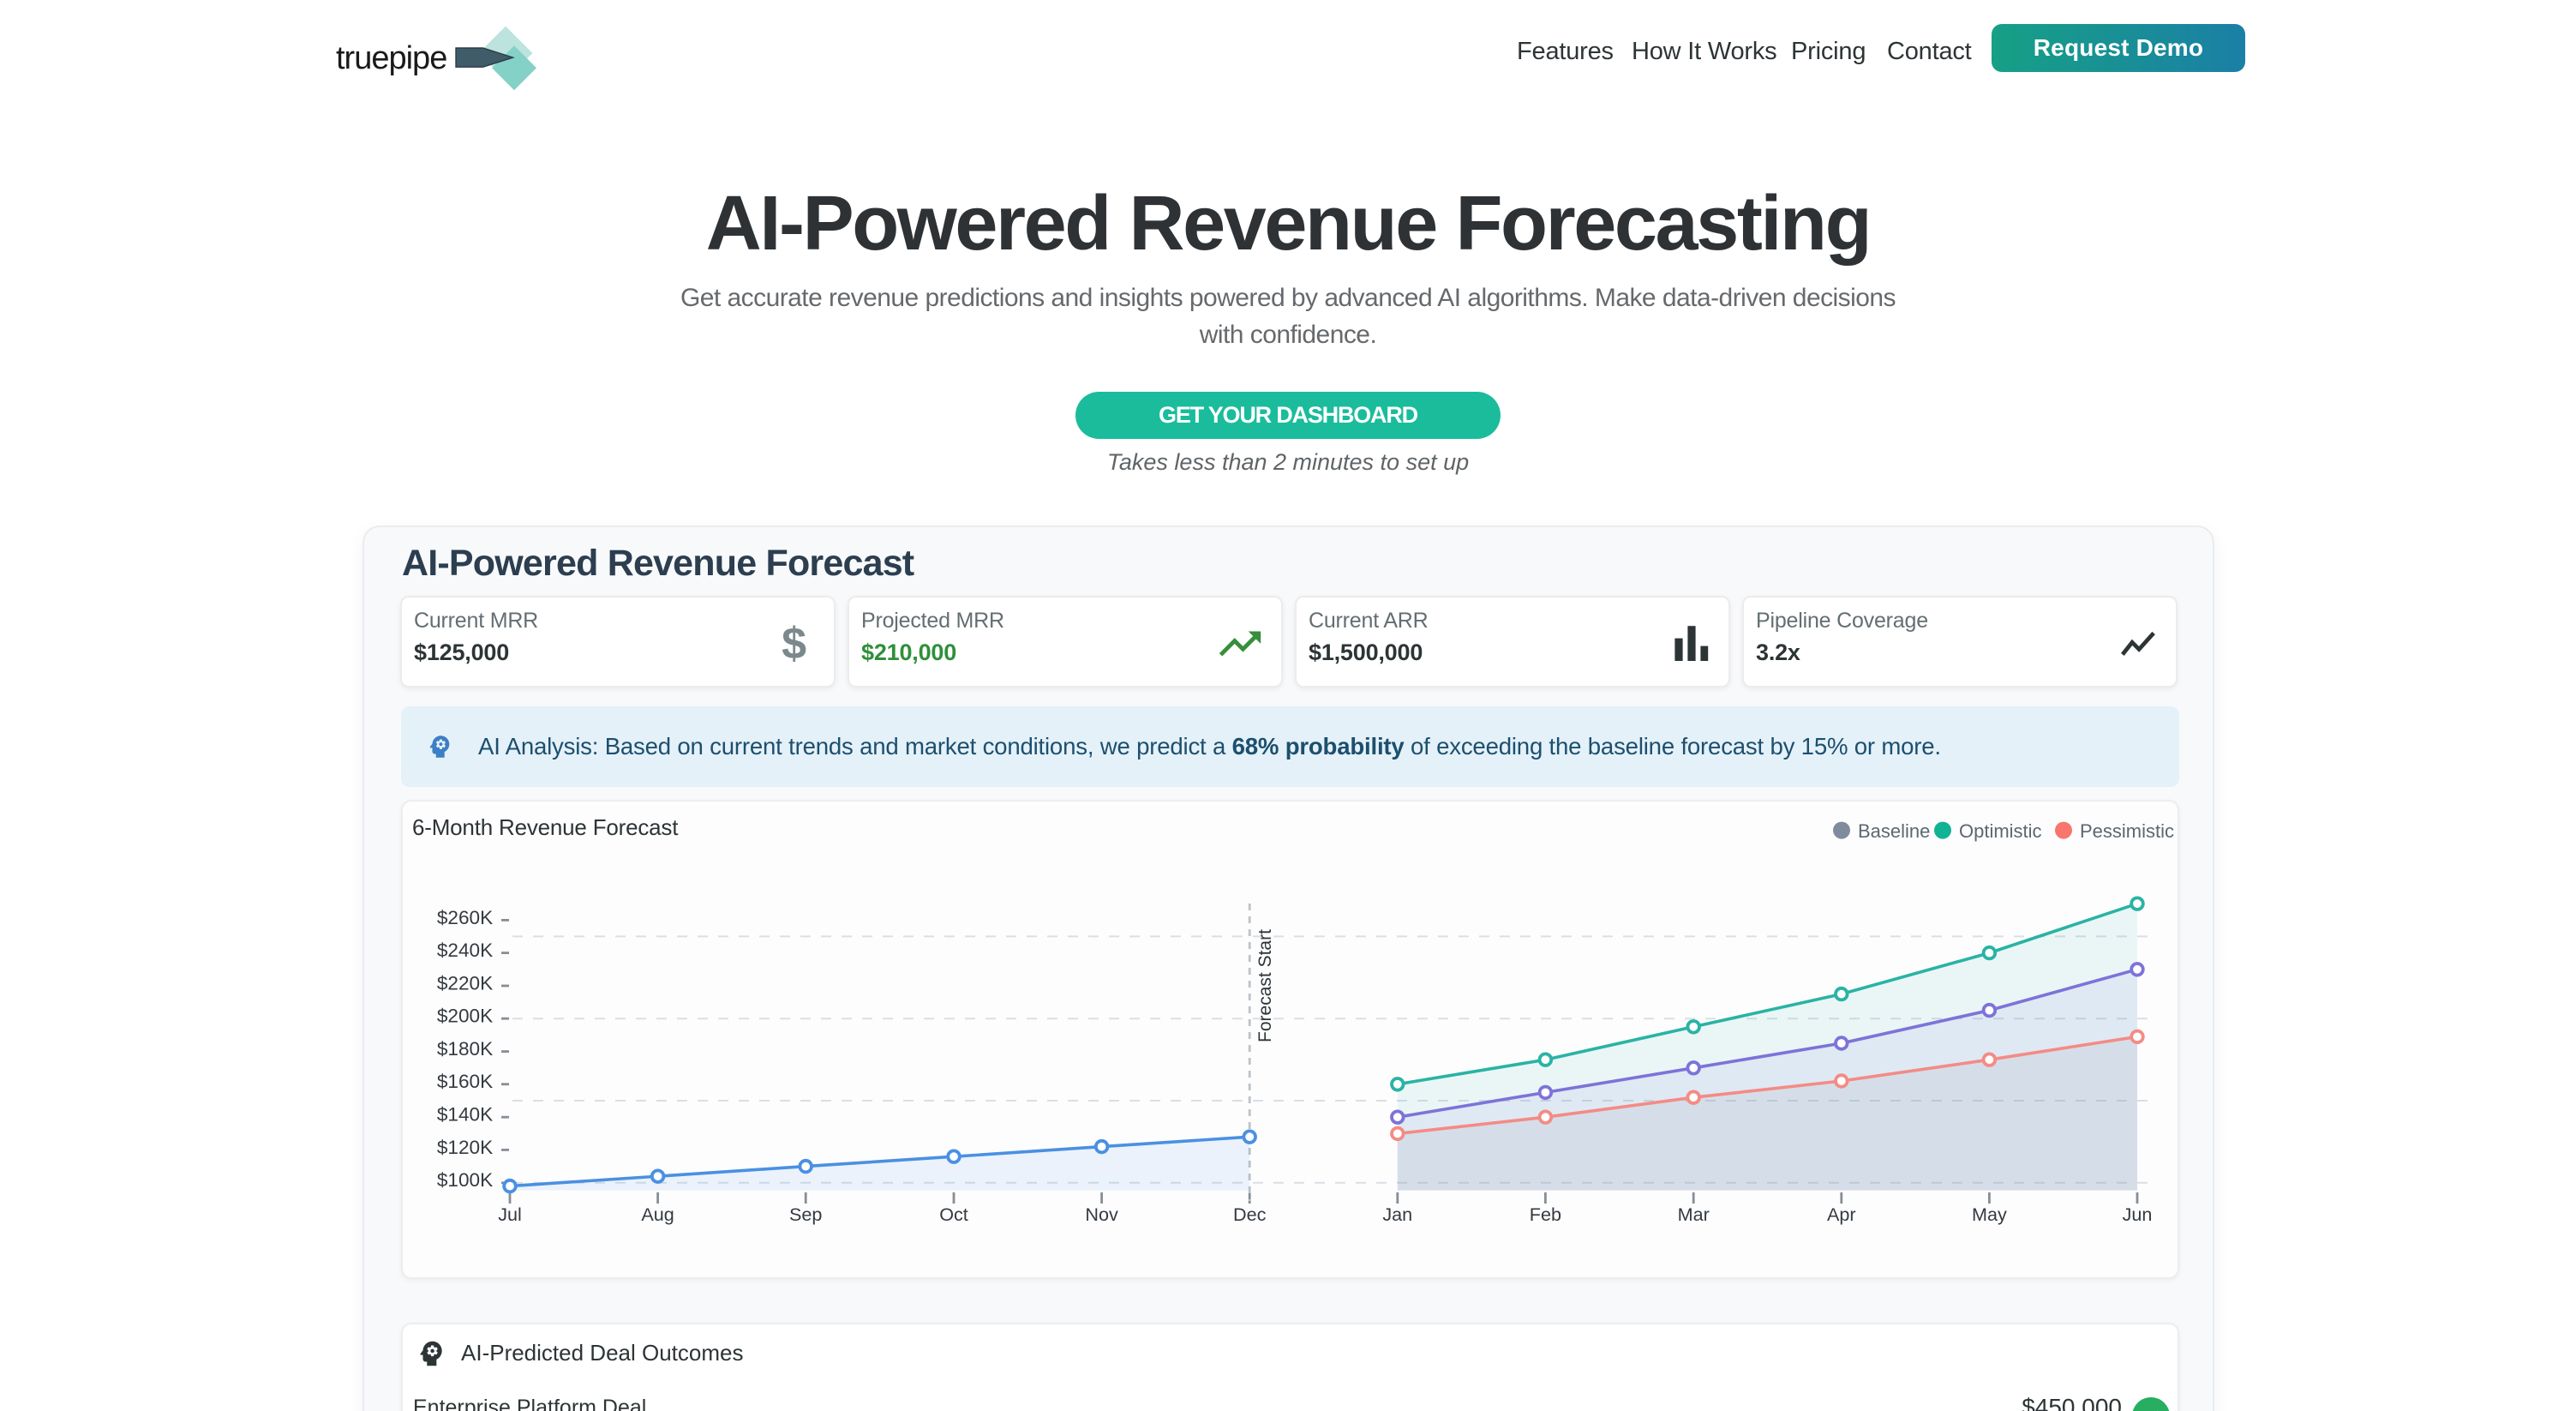 The image size is (2576, 1411). I want to click on svg-text: Dec, so click(1250, 1214).